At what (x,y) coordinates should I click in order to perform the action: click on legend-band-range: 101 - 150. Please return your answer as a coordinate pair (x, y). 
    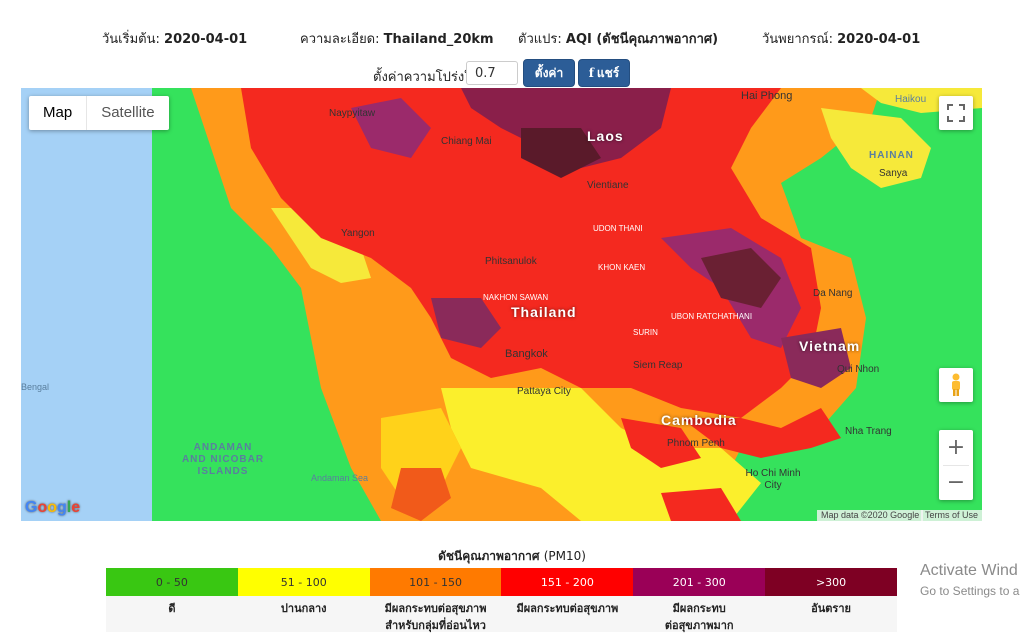
    Looking at the image, I should click on (435, 582).